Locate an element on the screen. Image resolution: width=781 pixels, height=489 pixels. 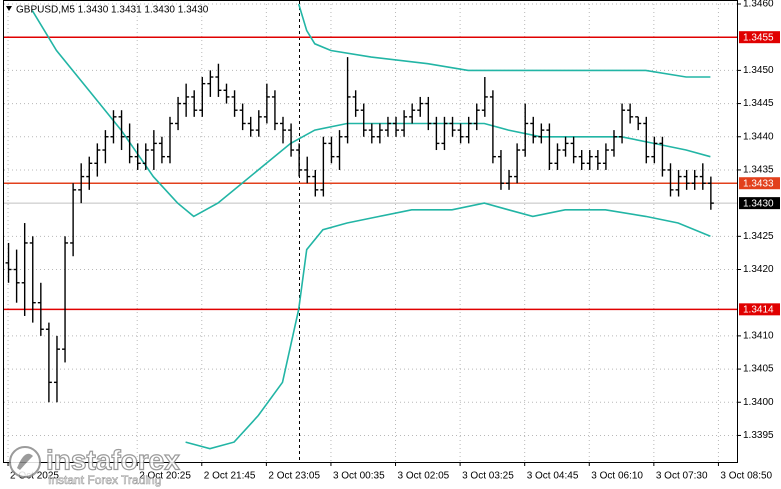
y-tick-label: 1.3410 is located at coordinates (758, 336).